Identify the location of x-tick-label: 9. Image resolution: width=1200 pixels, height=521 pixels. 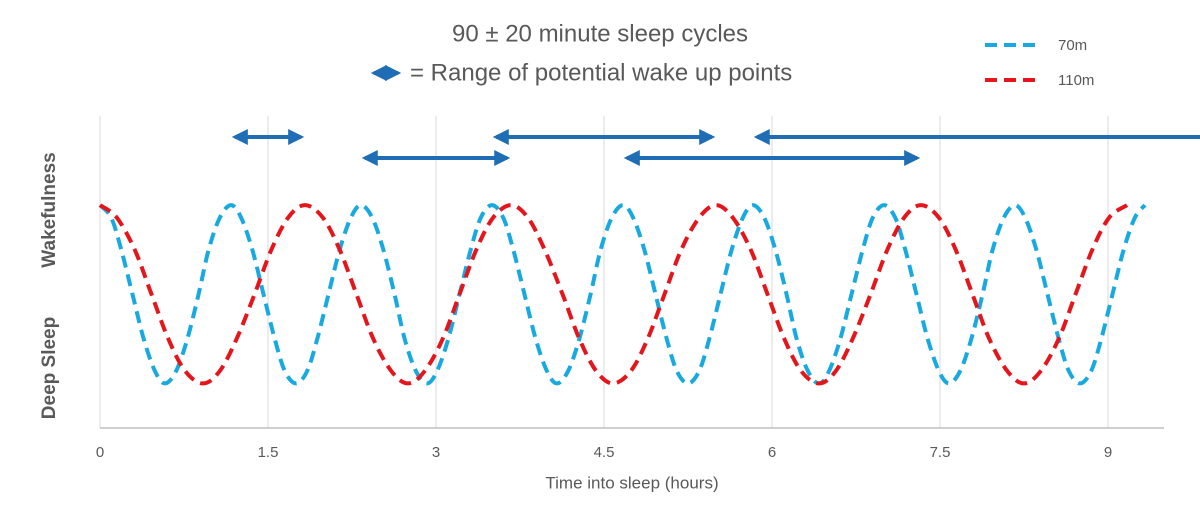
(1108, 452).